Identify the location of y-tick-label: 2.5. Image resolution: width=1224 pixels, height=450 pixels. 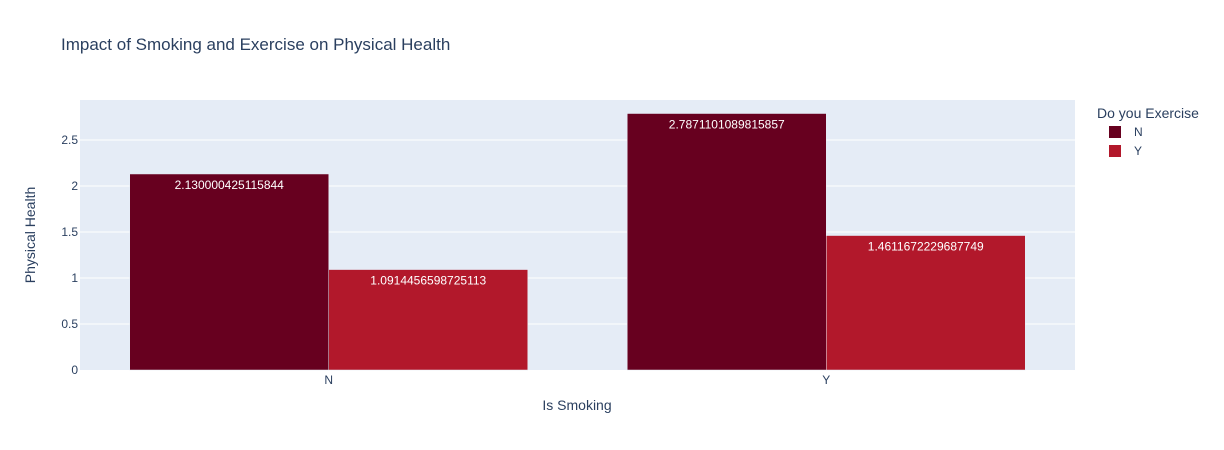
(69, 140).